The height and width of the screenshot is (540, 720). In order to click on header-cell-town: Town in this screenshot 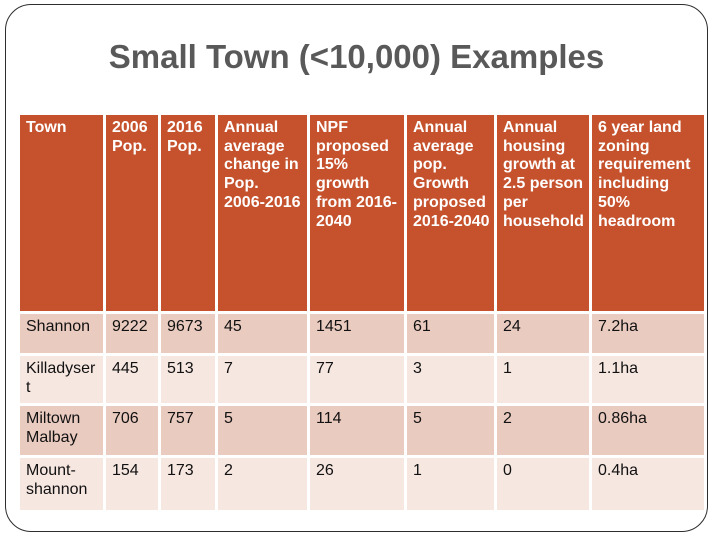, I will do `click(63, 214)`.